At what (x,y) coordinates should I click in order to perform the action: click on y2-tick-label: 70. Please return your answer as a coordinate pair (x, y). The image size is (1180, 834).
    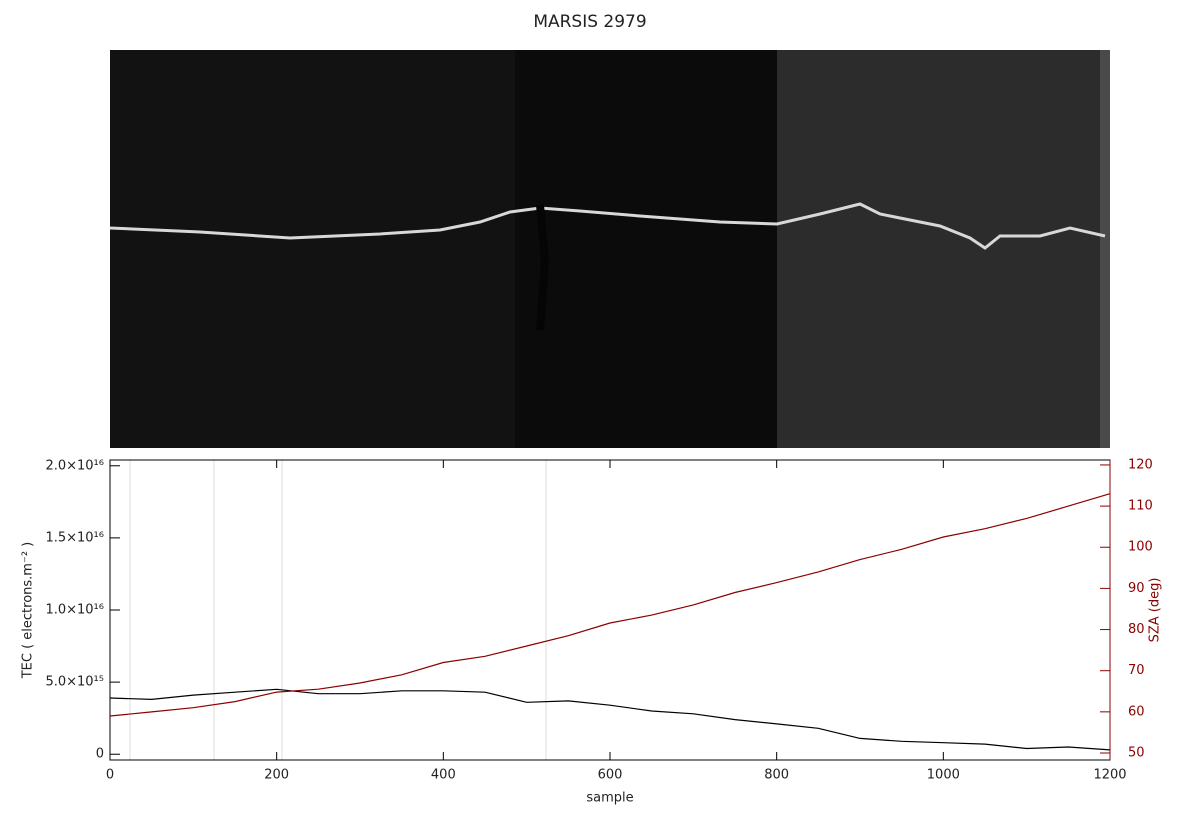
    Looking at the image, I should click on (1136, 670).